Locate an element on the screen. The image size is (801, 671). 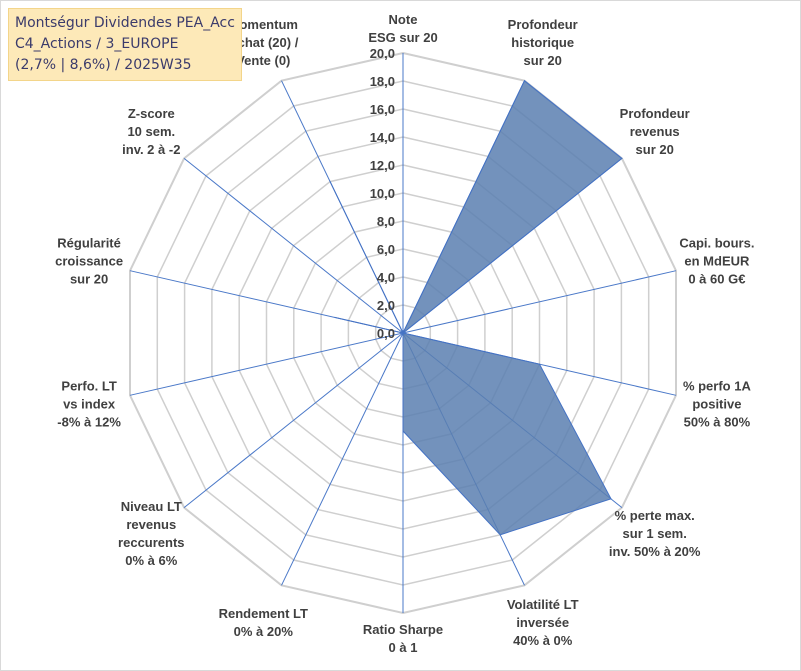
axis-label: % perfo 1A positive 50% à 80% is located at coordinates (717, 404).